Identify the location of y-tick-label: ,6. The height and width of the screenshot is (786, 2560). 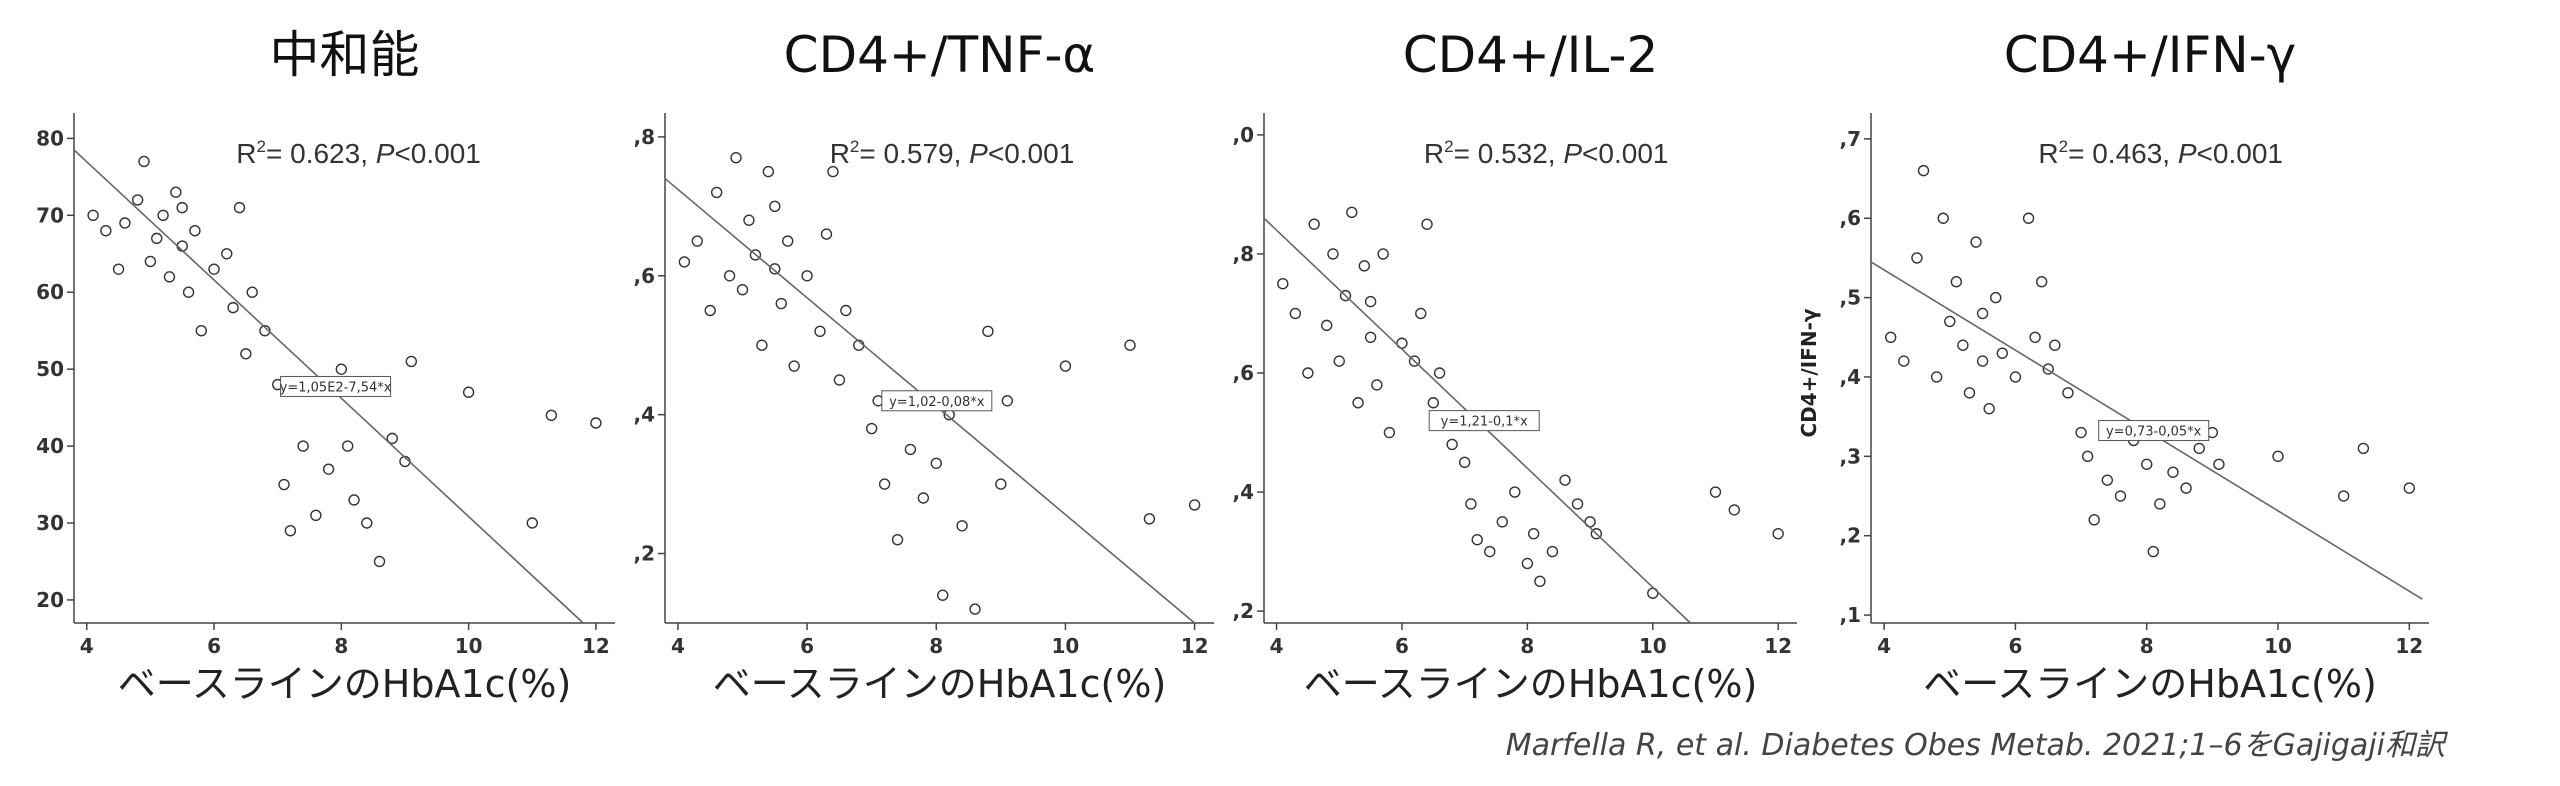
(1850, 218).